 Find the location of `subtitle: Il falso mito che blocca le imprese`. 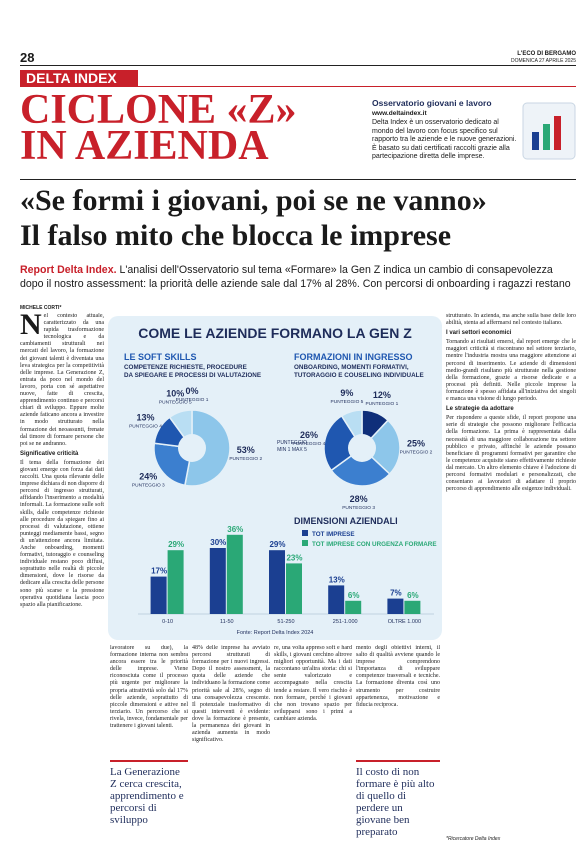

subtitle: Il falso mito che blocca le imprese is located at coordinates (236, 235).